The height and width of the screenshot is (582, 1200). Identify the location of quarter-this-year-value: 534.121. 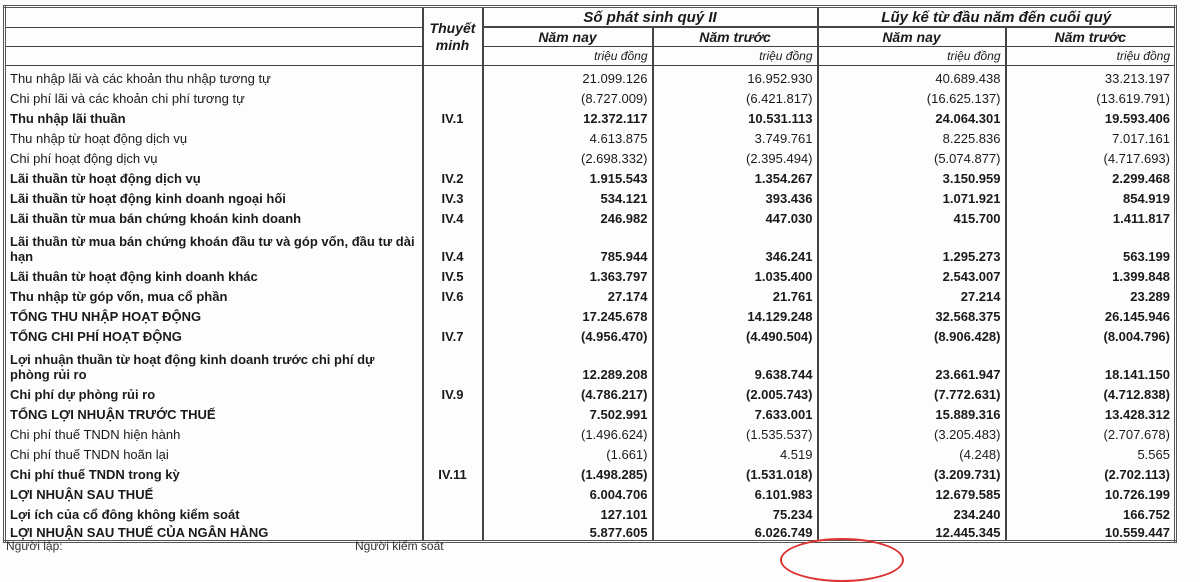
(567, 195).